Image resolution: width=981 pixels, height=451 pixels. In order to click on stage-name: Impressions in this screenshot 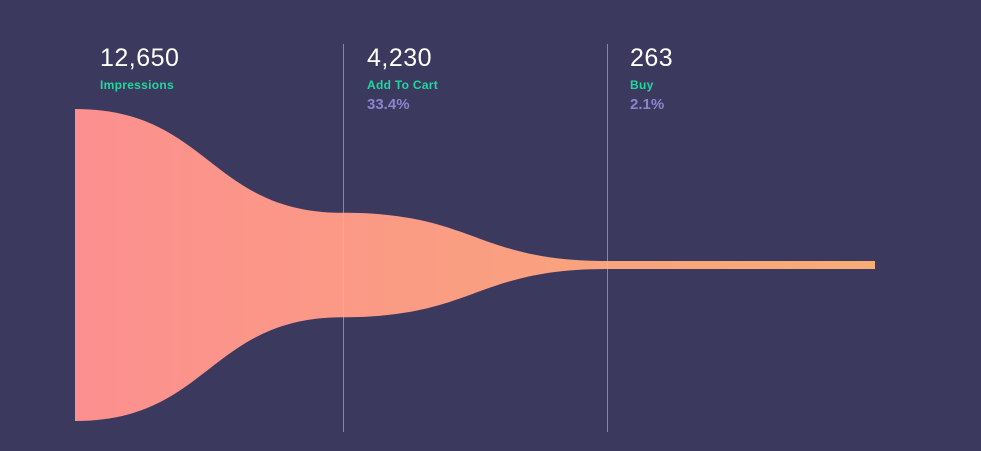, I will do `click(137, 85)`.